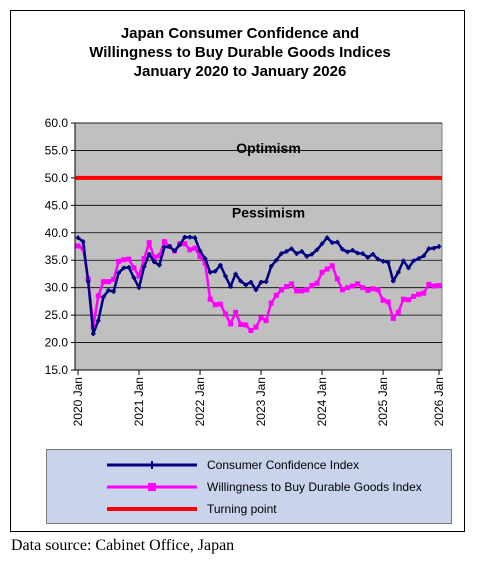 The height and width of the screenshot is (563, 480). What do you see at coordinates (242, 509) in the screenshot?
I see `legend-label-turning-point: Turning point` at bounding box center [242, 509].